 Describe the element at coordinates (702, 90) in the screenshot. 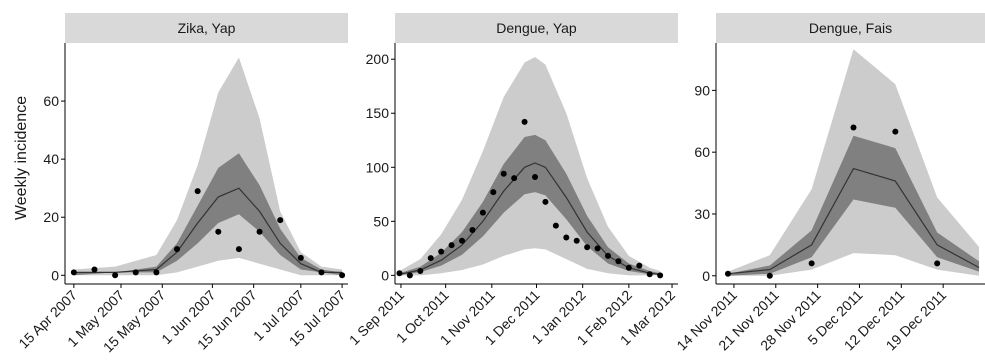

I see `y-tick-label: 90` at that location.